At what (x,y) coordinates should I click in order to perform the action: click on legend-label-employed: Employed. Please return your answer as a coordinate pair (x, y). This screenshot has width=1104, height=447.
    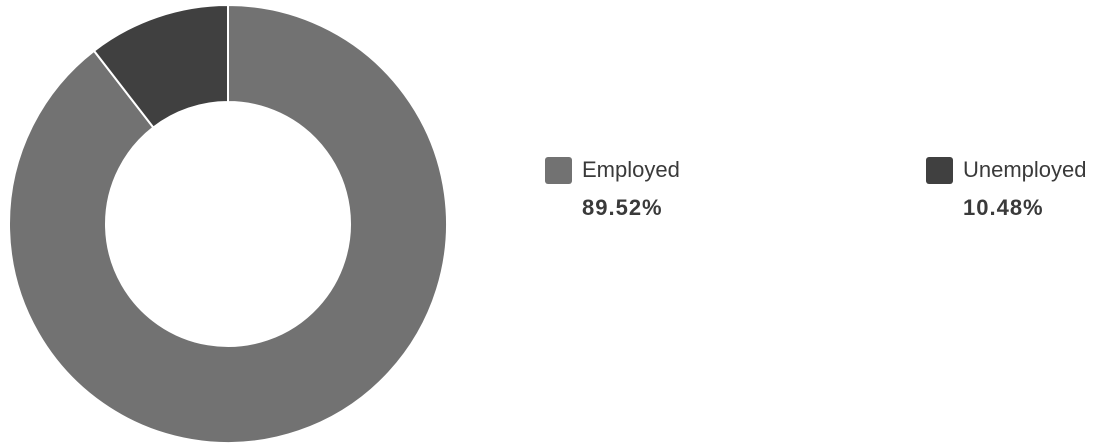
    Looking at the image, I should click on (631, 169).